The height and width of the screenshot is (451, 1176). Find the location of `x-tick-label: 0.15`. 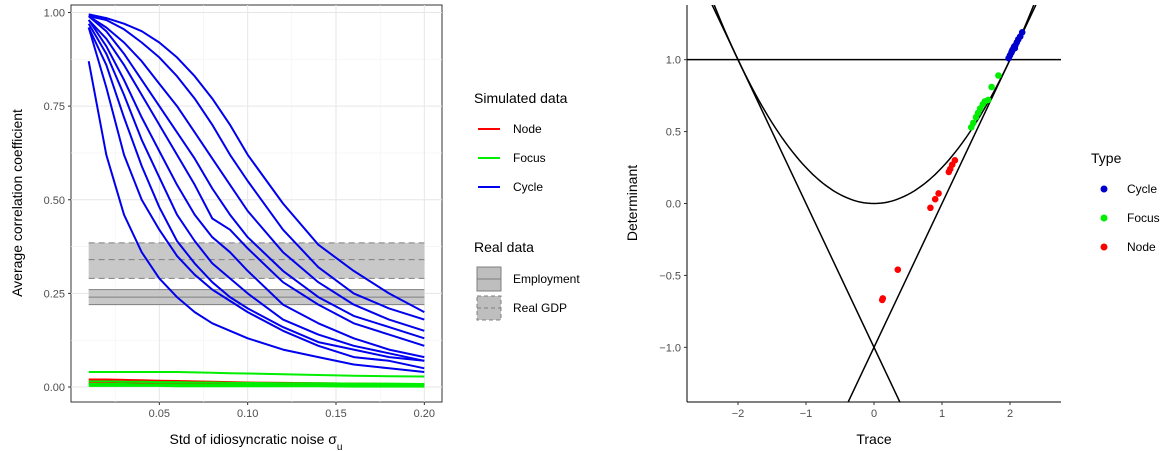

x-tick-label: 0.15 is located at coordinates (335, 414).